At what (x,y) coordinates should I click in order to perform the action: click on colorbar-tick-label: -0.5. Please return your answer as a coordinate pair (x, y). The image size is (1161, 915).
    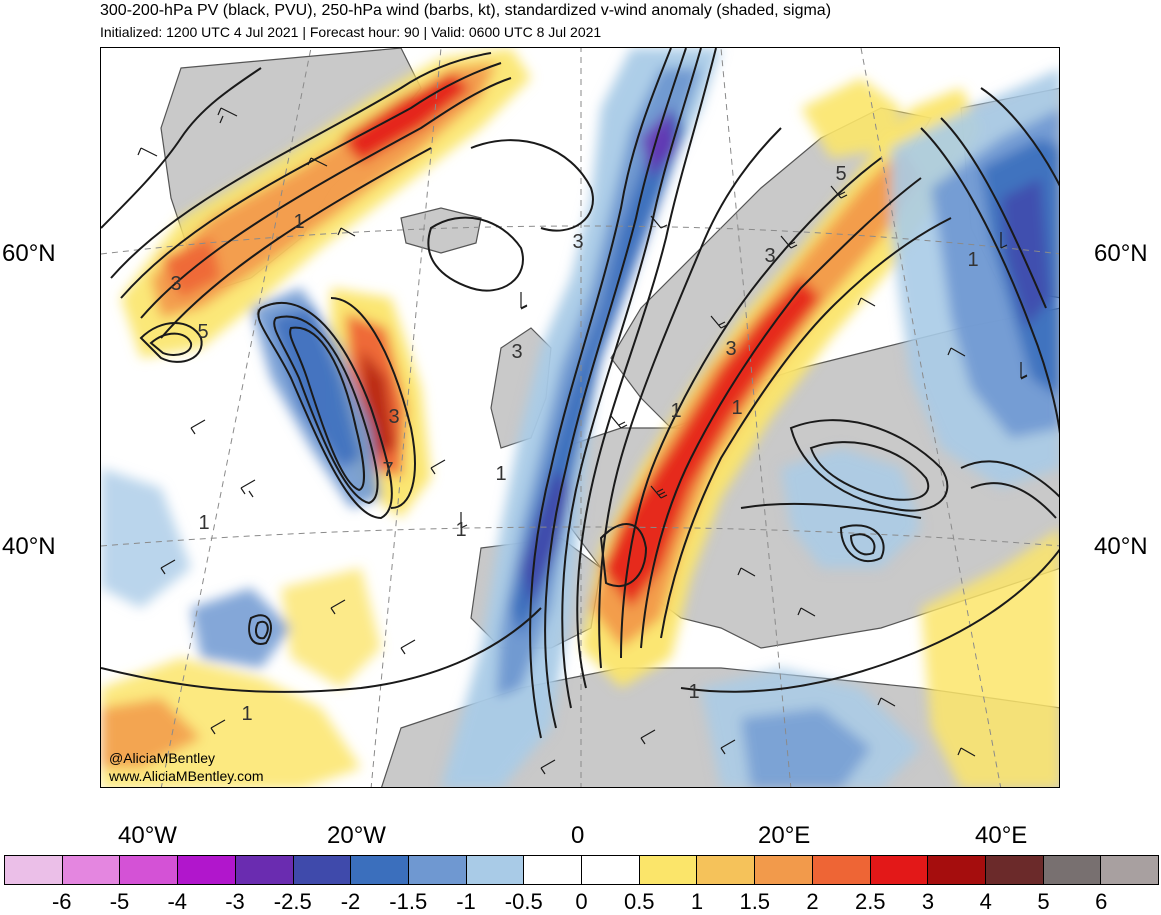
    Looking at the image, I should click on (523, 901).